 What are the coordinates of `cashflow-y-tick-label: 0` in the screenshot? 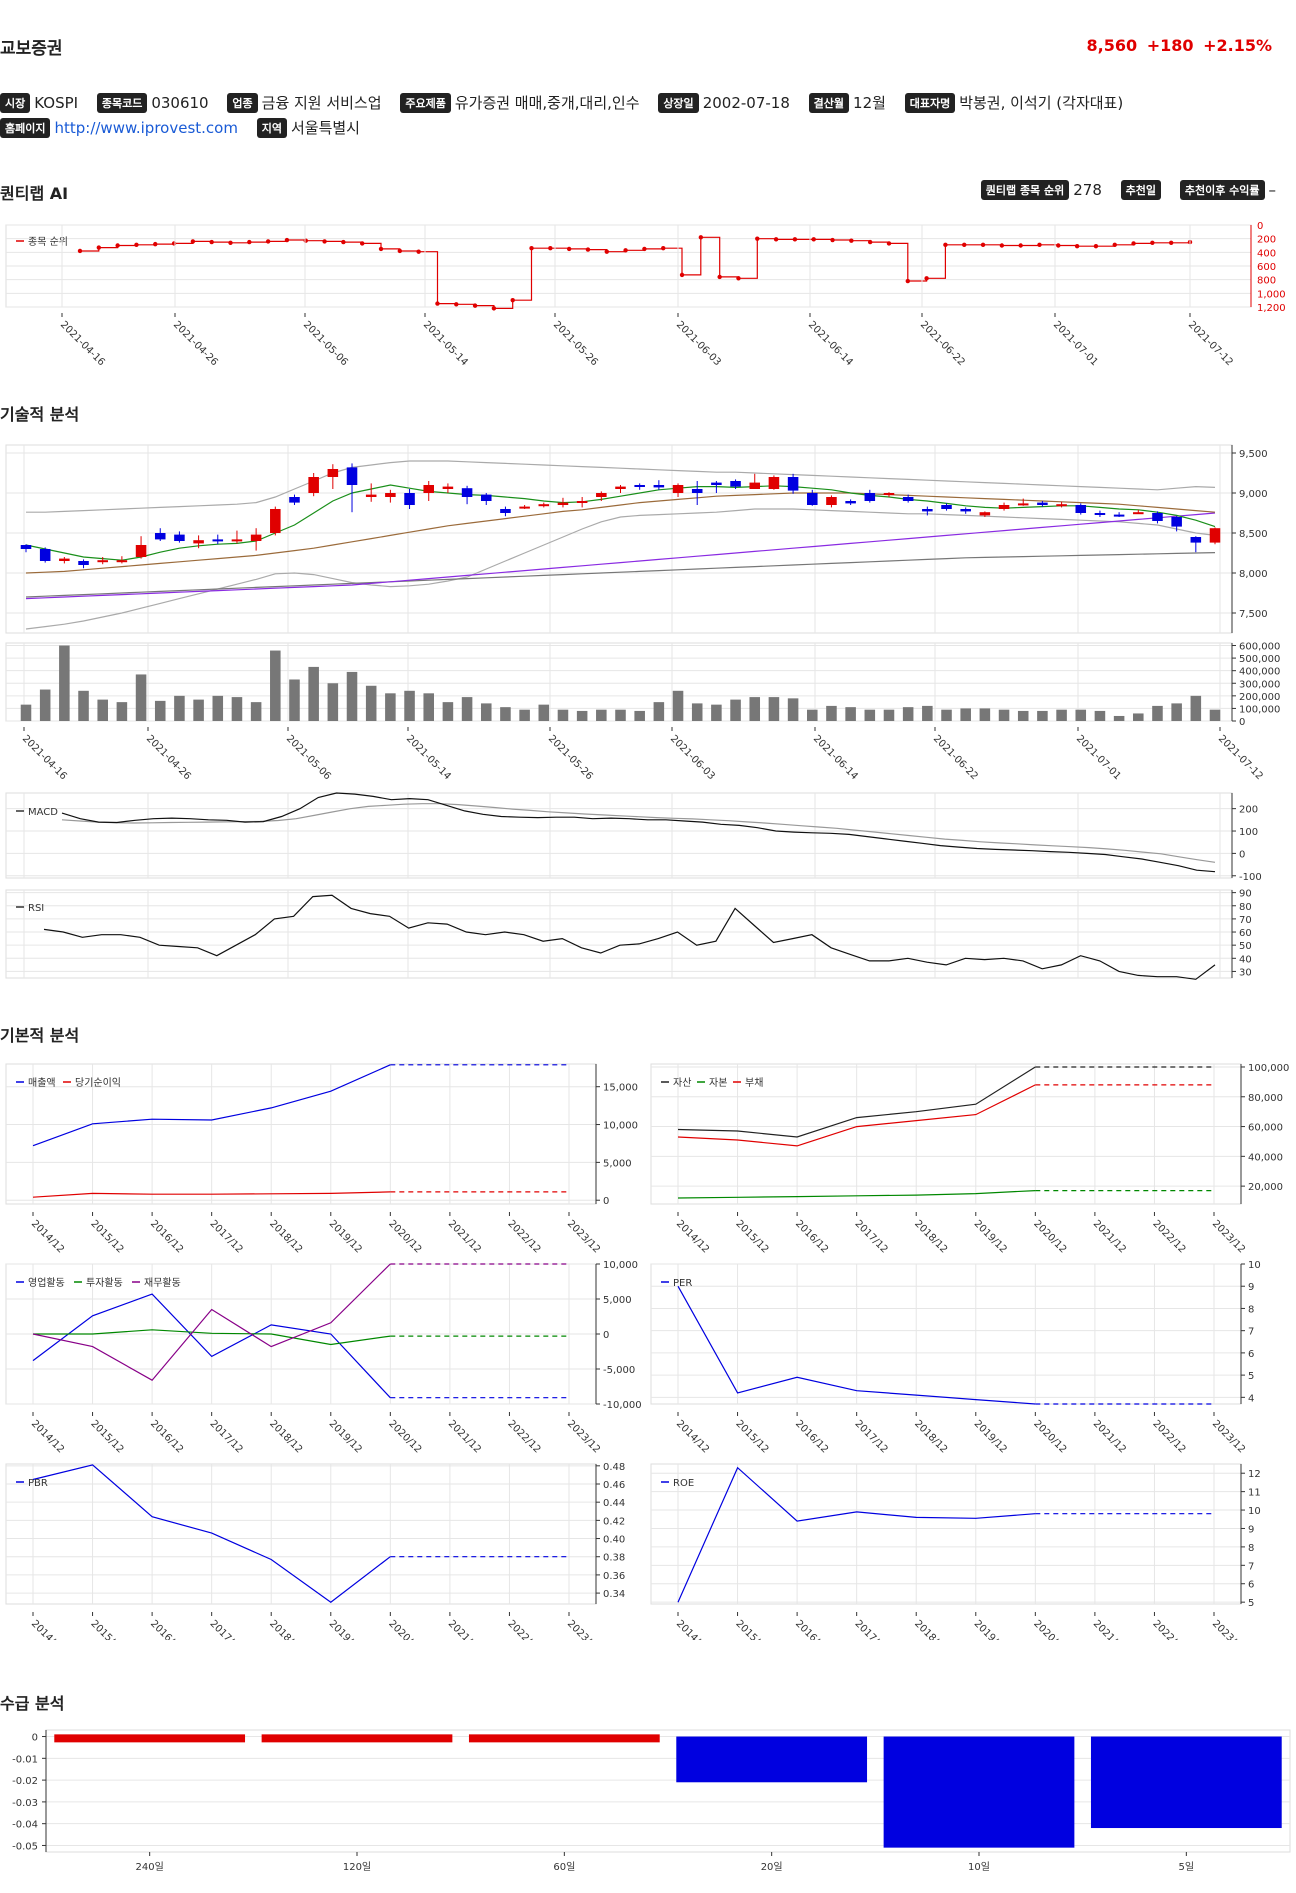 It's located at (606, 1335).